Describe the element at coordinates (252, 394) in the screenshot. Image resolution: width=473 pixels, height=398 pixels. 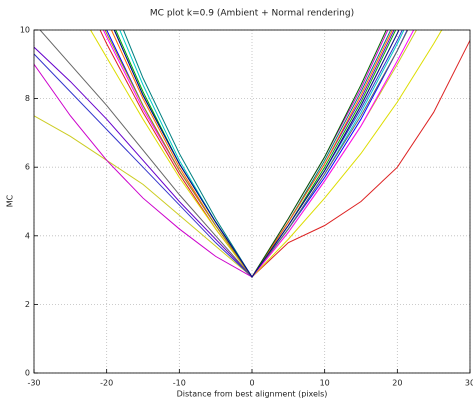
I see `x-axis-label: Distance from best alignment (pixels)` at that location.